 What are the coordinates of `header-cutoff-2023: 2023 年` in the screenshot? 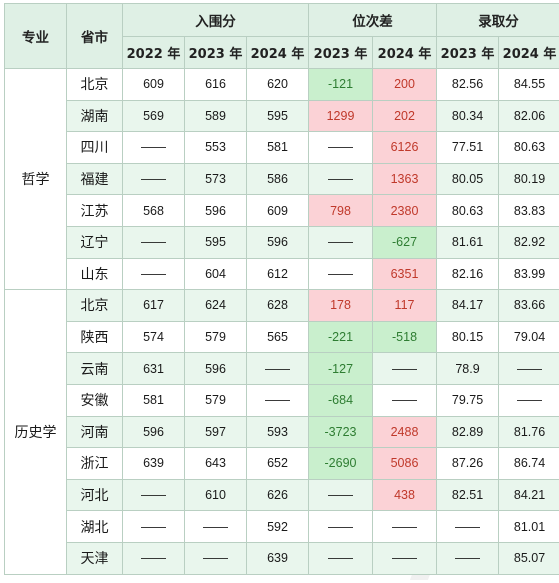 It's located at (215, 52).